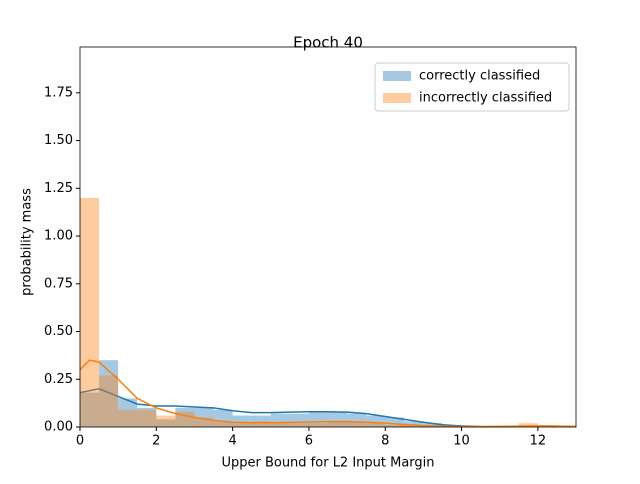 This screenshot has height=484, width=640. I want to click on x-tick-label: 4, so click(232, 441).